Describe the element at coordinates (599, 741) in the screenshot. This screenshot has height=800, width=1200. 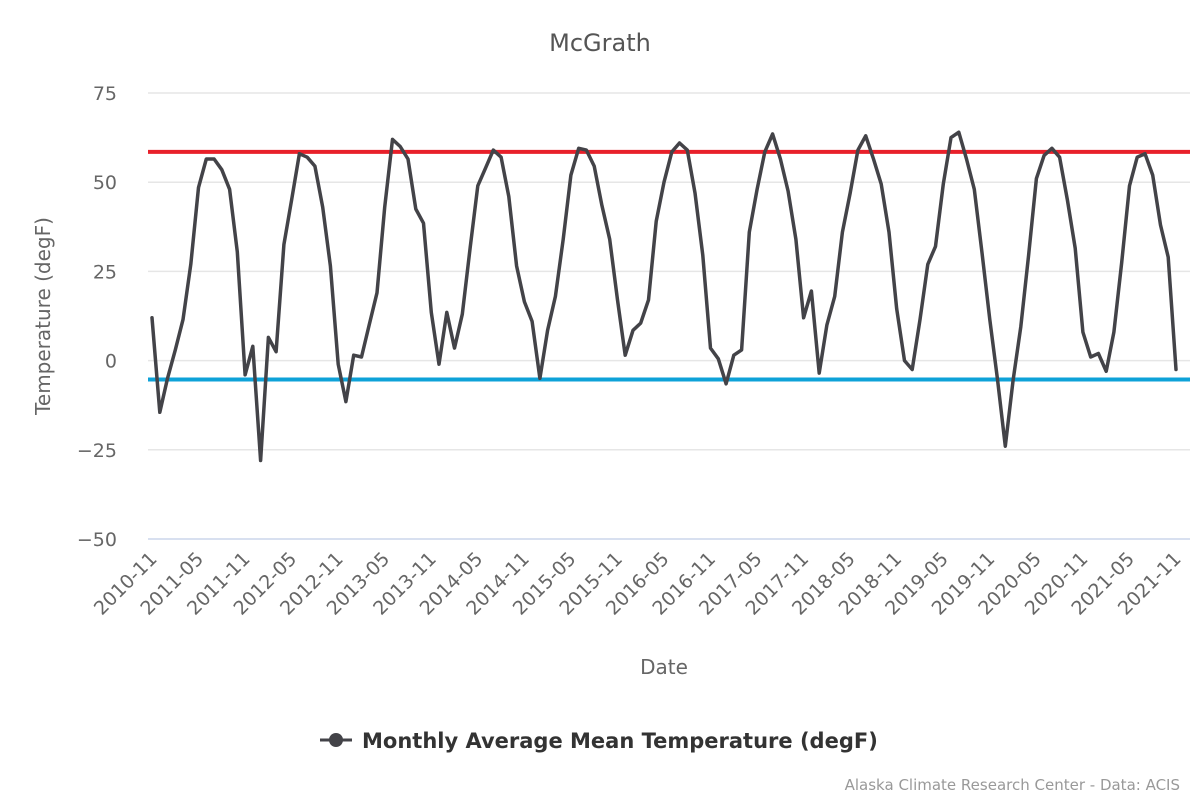
I see `legend-item: Monthly Average Mean Temperature (degF)` at that location.